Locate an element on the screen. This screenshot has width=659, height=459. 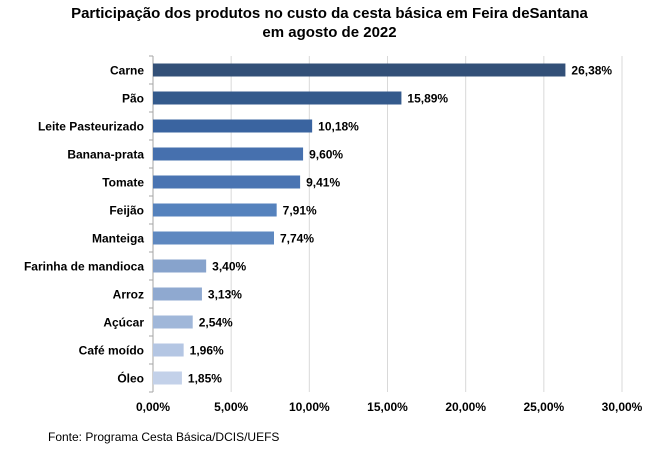
x-tick-label: 20,00% is located at coordinates (465, 407).